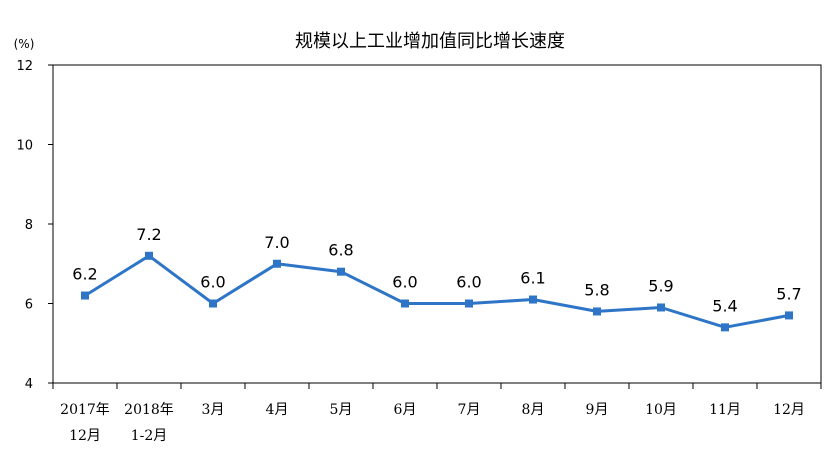  Describe the element at coordinates (85, 436) in the screenshot. I see `x-tick-label-line2: 12月` at that location.